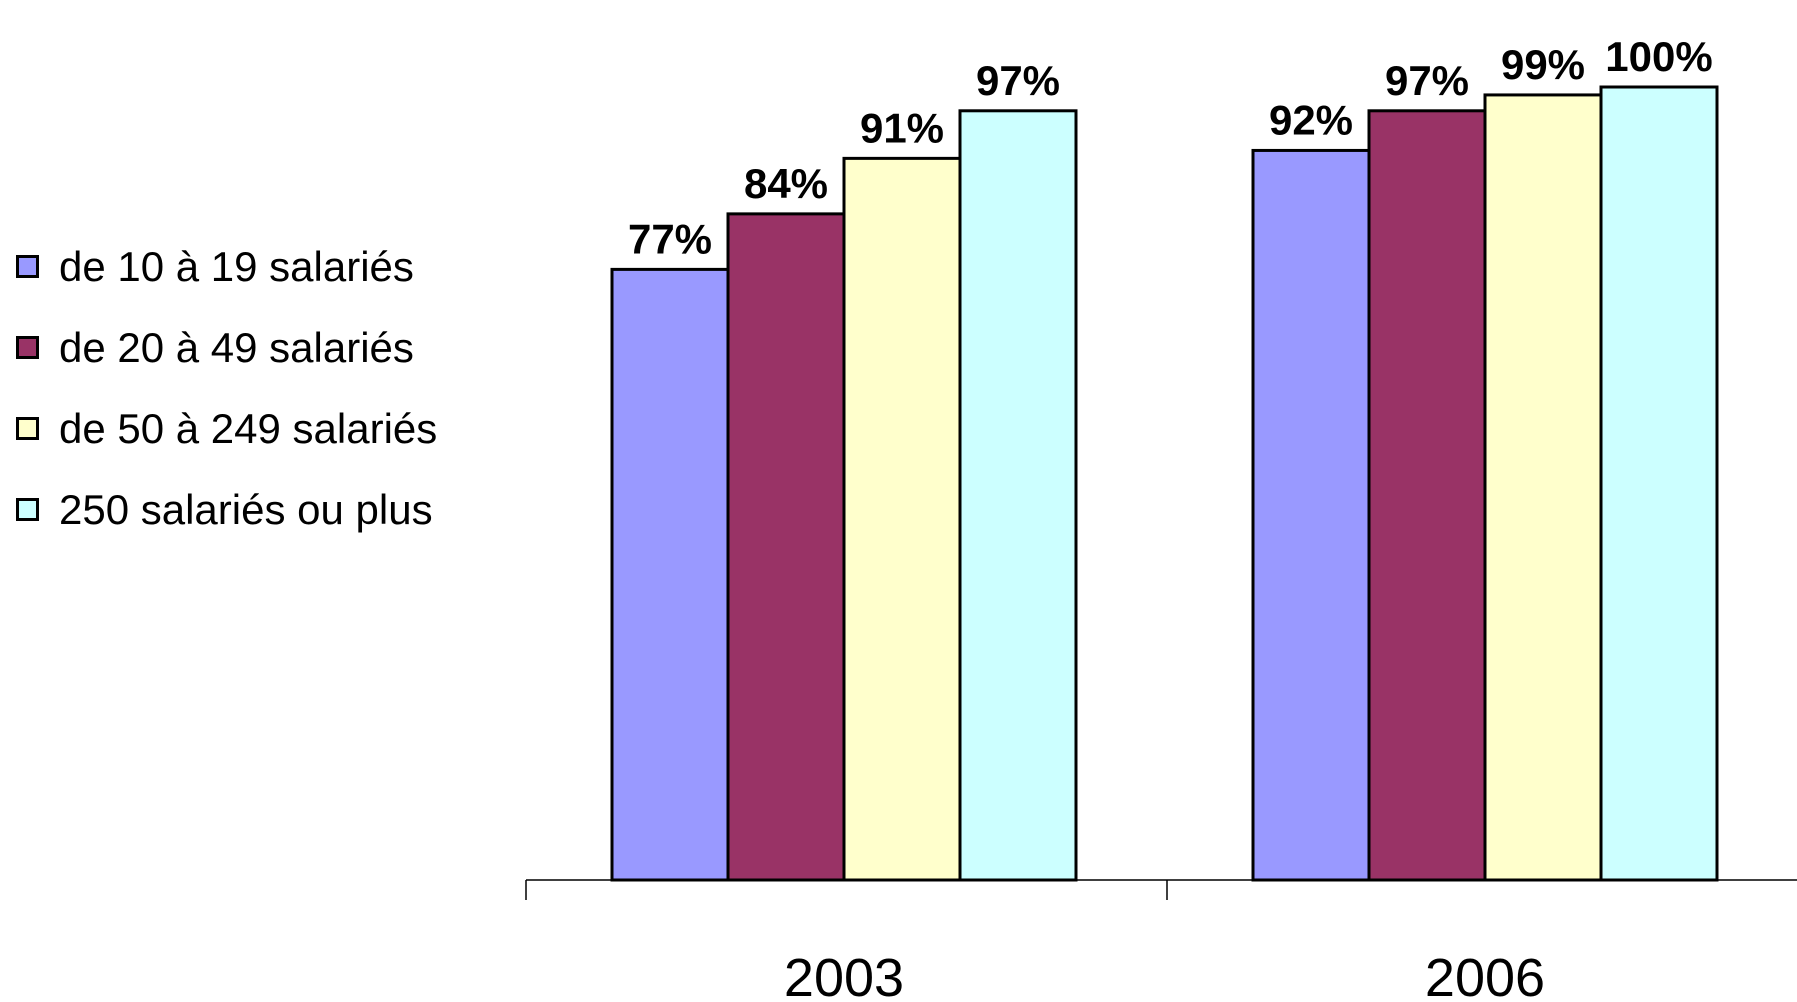 The width and height of the screenshot is (1797, 1002). What do you see at coordinates (1427, 80) in the screenshot?
I see `data-label-2006-series-2: 97%` at bounding box center [1427, 80].